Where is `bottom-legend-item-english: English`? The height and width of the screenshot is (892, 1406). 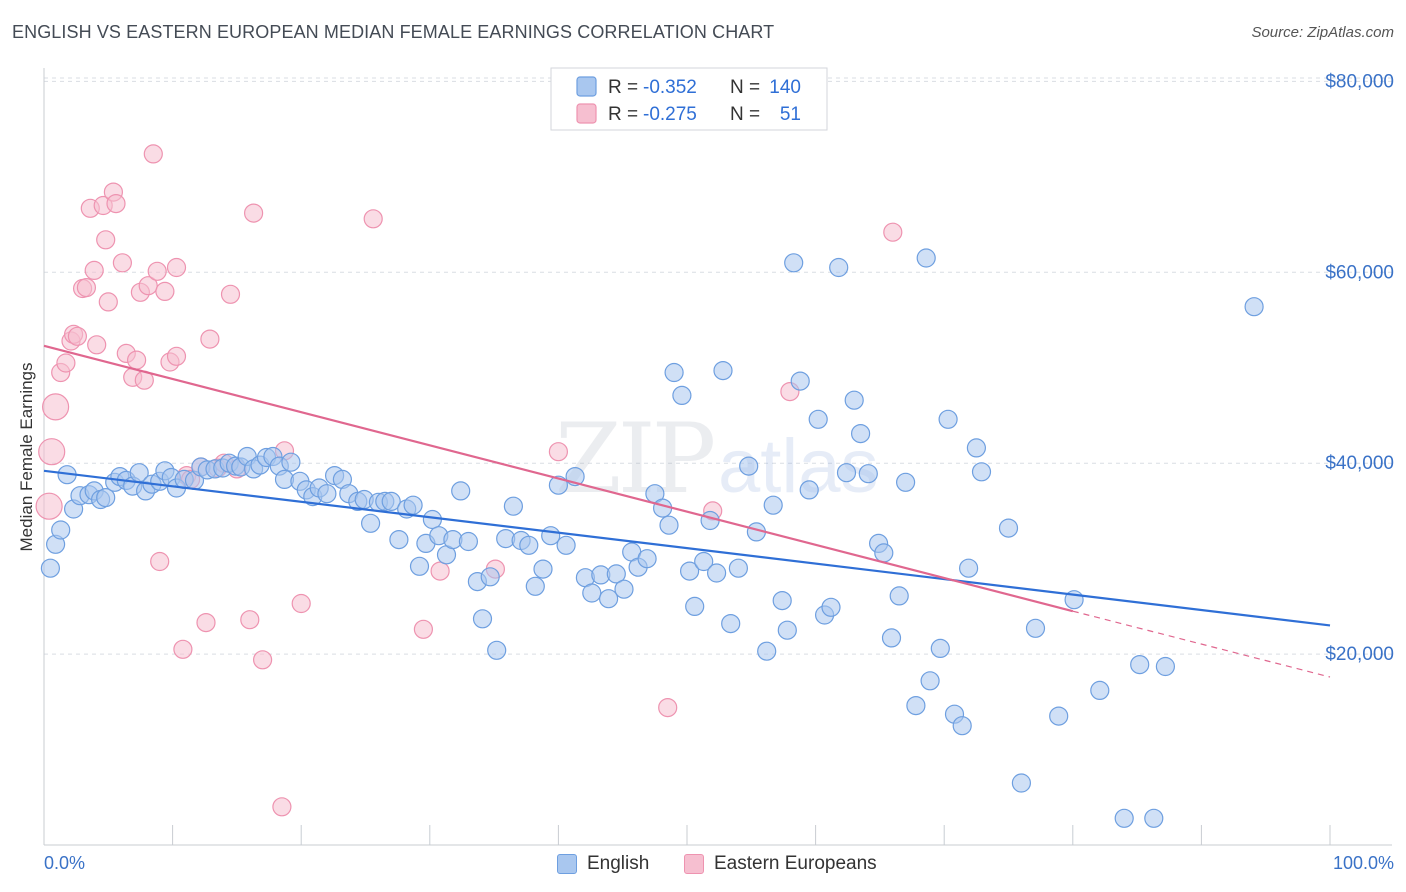
bottom-legend-item-english: English is located at coordinates (603, 864).